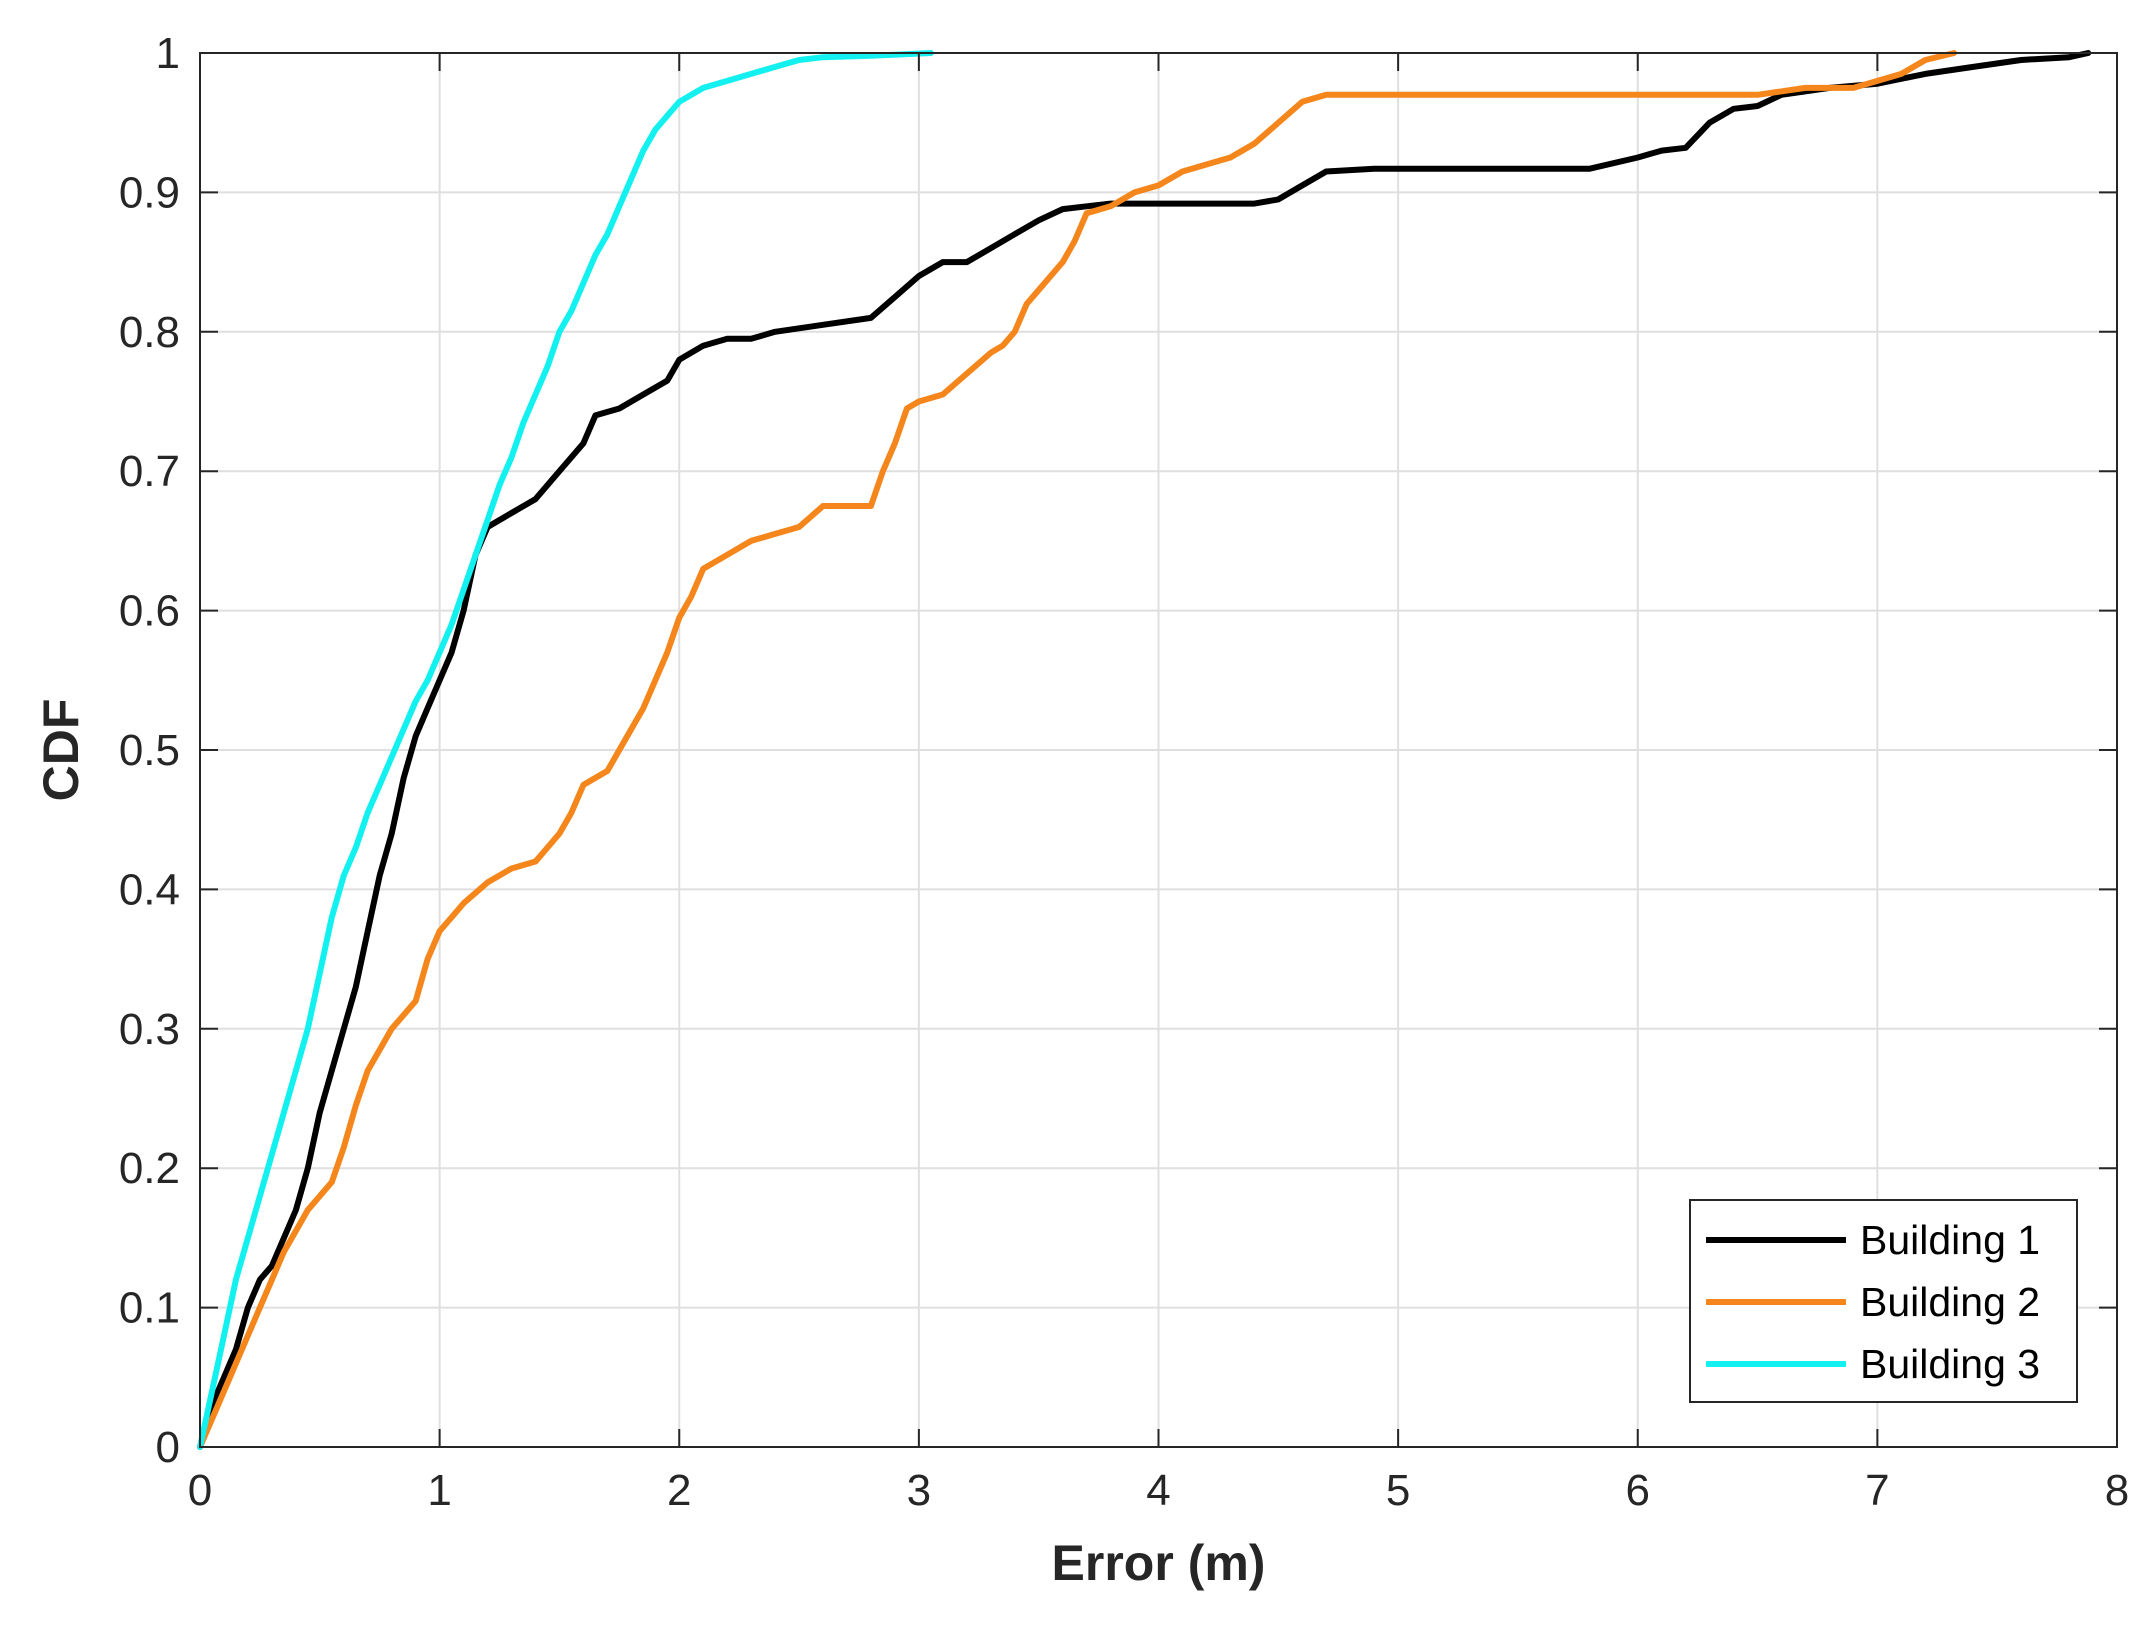 The image size is (2147, 1627). What do you see at coordinates (1159, 1563) in the screenshot?
I see `x-axis-title: Error (m)` at bounding box center [1159, 1563].